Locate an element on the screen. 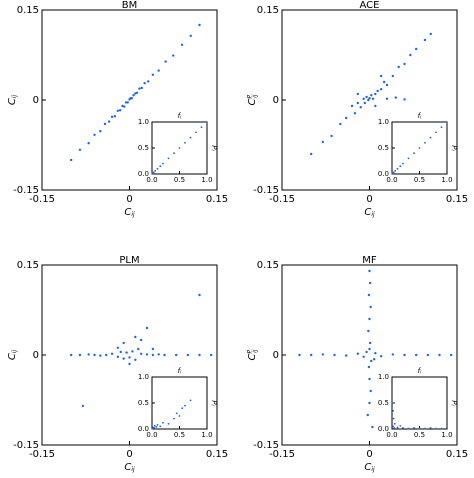 The width and height of the screenshot is (474, 478). axis-label: CPij is located at coordinates (252, 354).